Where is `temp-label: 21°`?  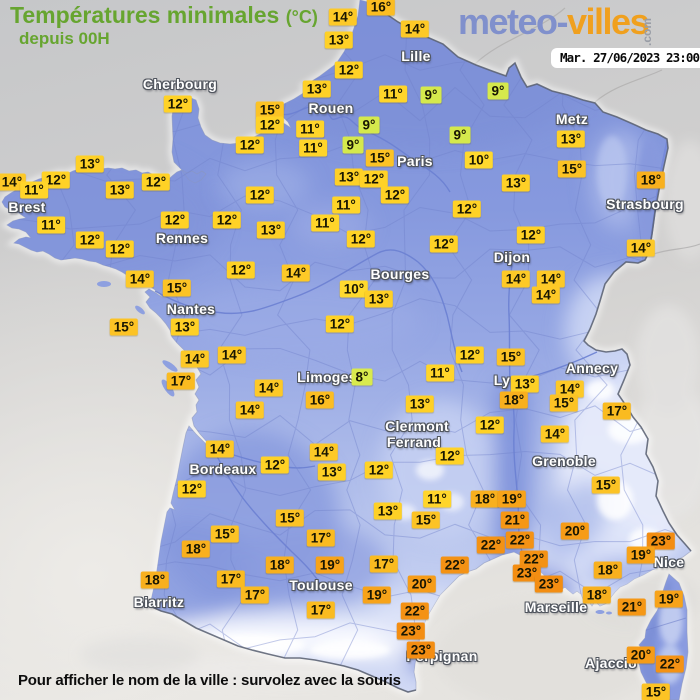
temp-label: 21° is located at coordinates (632, 607).